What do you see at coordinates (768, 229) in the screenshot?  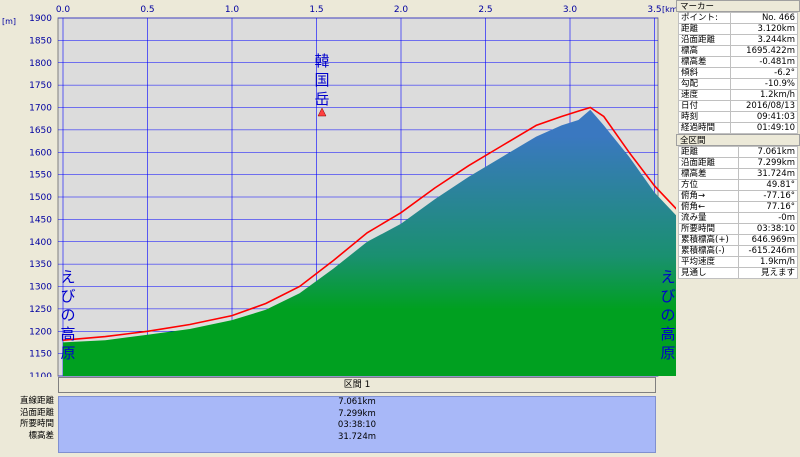 I see `row-value: 03:38:10` at bounding box center [768, 229].